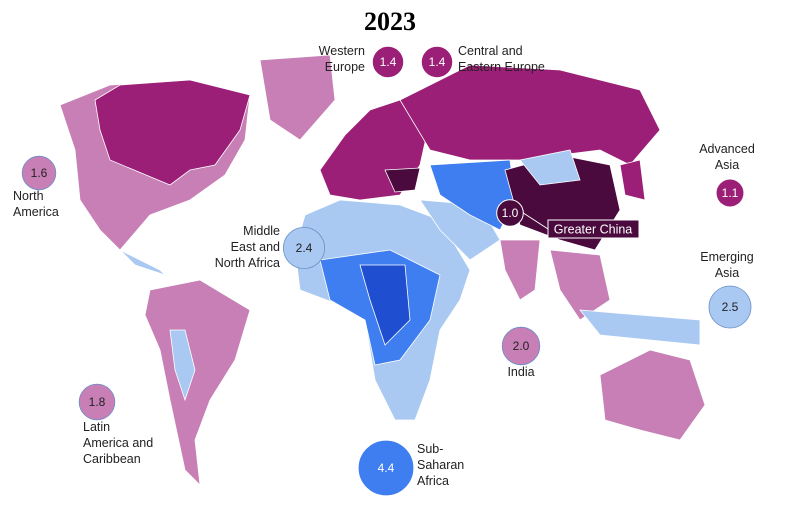  Describe the element at coordinates (255, 247) in the screenshot. I see `region-label: East and` at that location.